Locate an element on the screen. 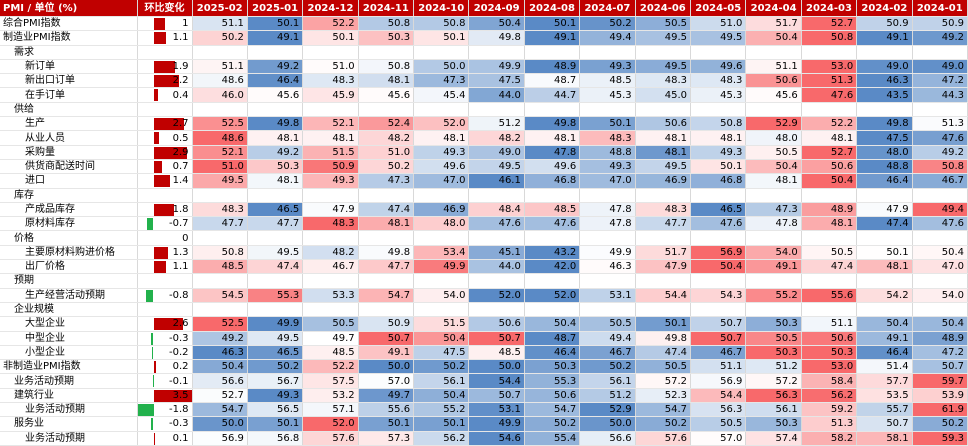 The width and height of the screenshot is (968, 446). value-cell: 49.9 is located at coordinates (441, 267).